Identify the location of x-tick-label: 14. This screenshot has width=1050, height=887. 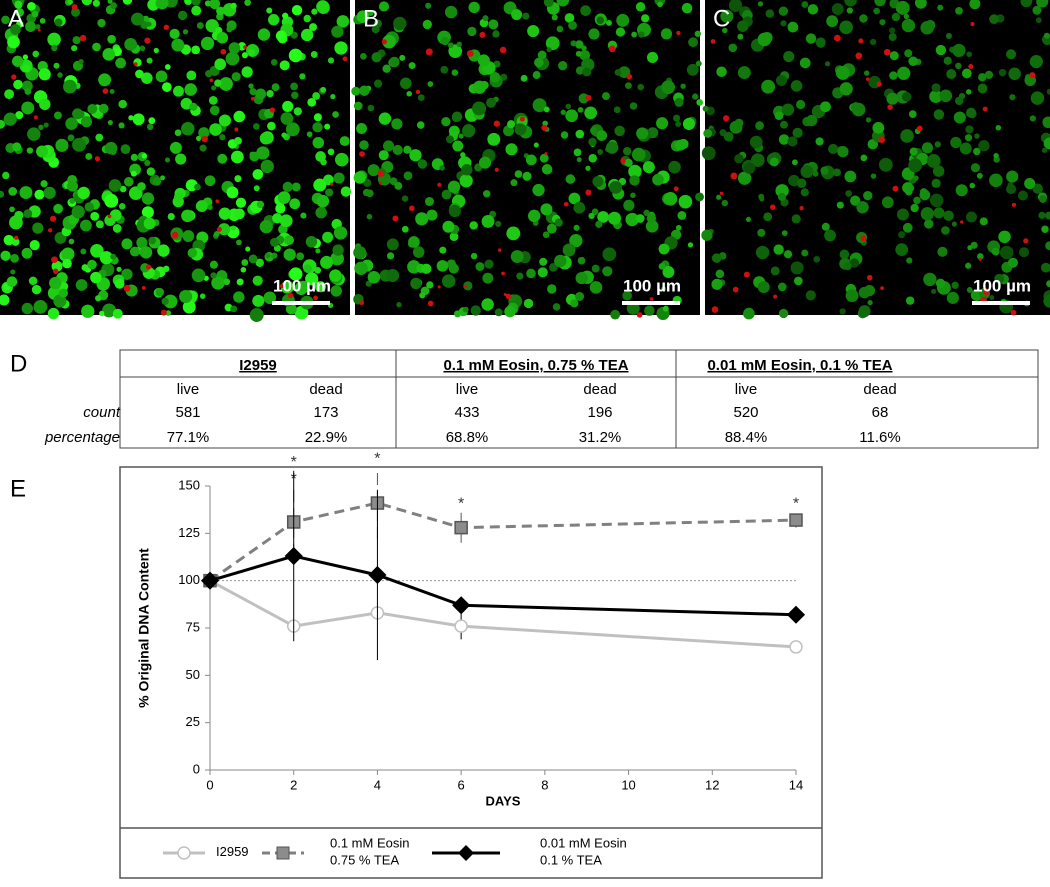
(796, 784).